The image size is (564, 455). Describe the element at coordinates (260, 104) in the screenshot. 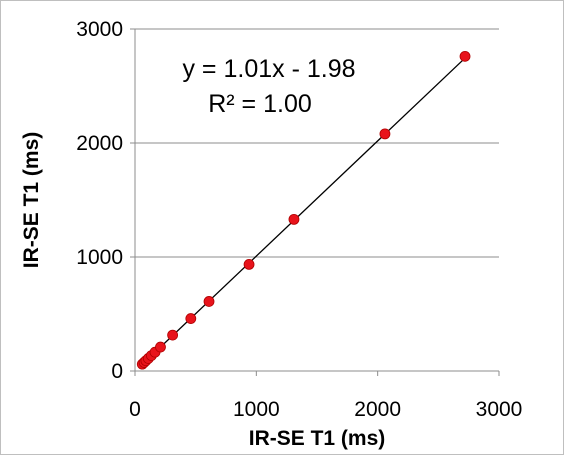

I see `r-squared-label: R² = 1.00` at that location.